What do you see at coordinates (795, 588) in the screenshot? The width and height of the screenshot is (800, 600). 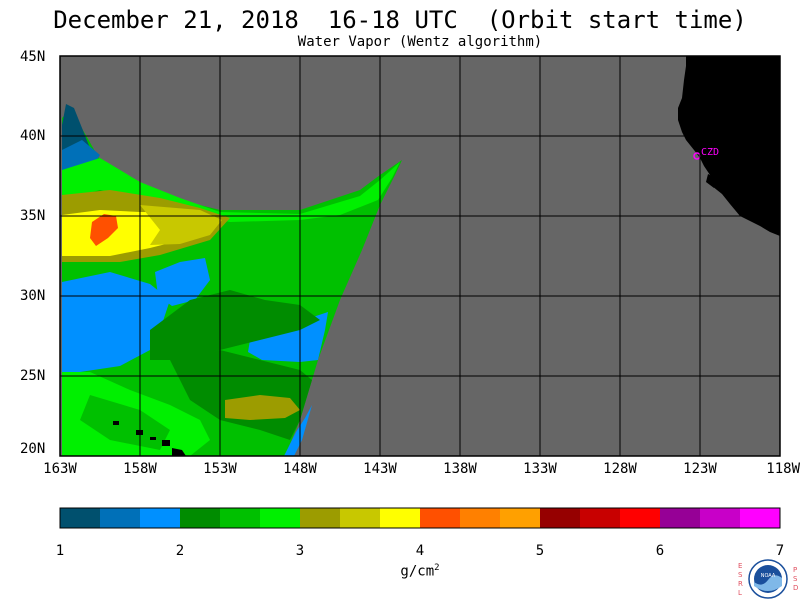 I see `psd-letter-3: D` at bounding box center [795, 588].